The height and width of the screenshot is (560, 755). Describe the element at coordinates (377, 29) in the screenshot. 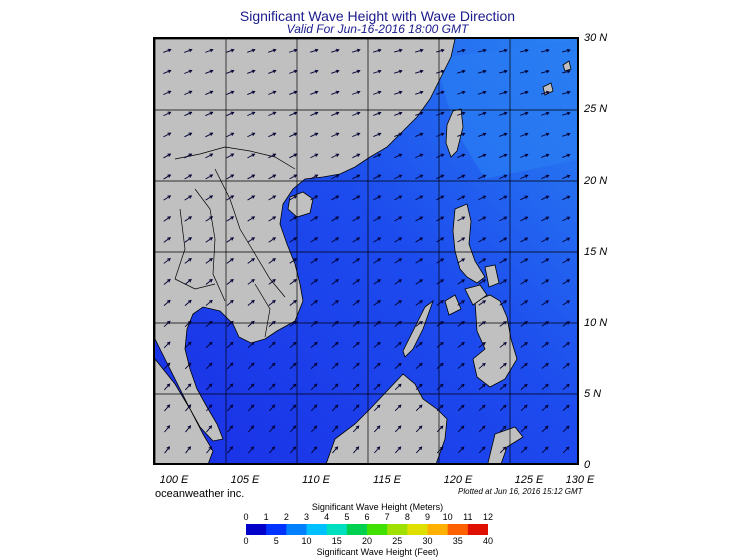

I see `map-valid-time: Valid For Jun-16-2016 18:00 GMT` at that location.